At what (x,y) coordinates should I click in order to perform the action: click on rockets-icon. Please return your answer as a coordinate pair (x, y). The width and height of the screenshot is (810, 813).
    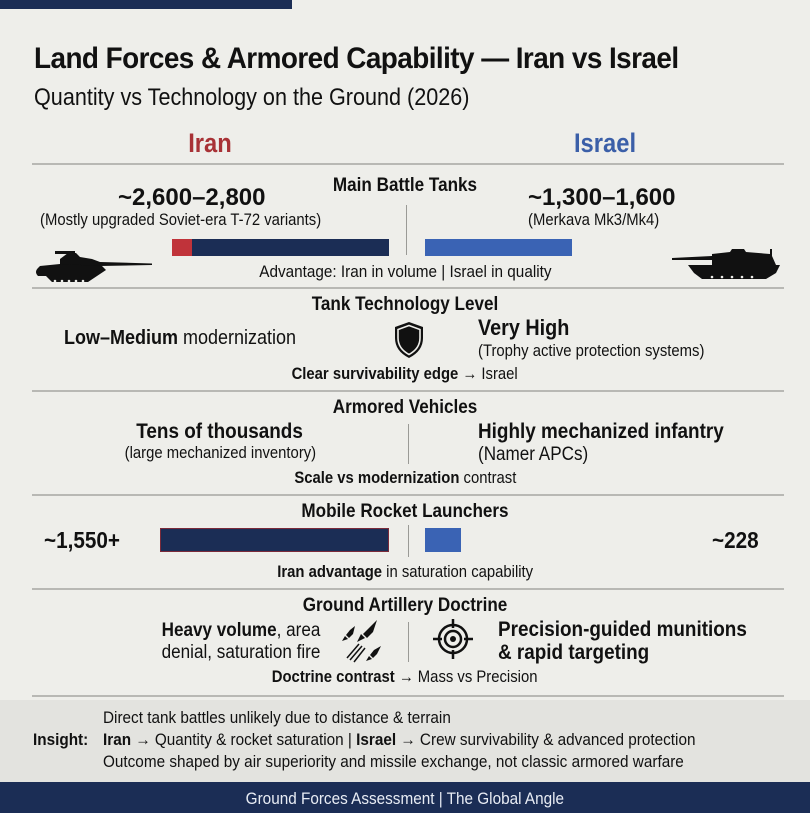
    Looking at the image, I should click on (361, 641).